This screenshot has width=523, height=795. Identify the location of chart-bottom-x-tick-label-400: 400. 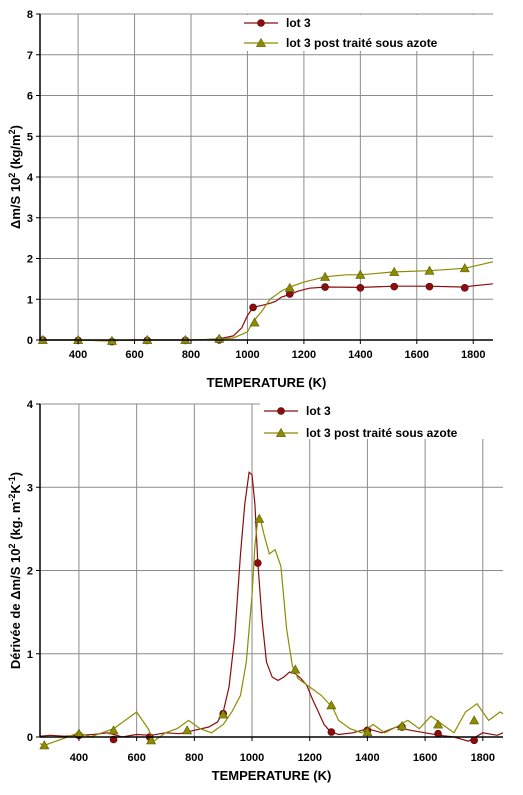
(79, 758).